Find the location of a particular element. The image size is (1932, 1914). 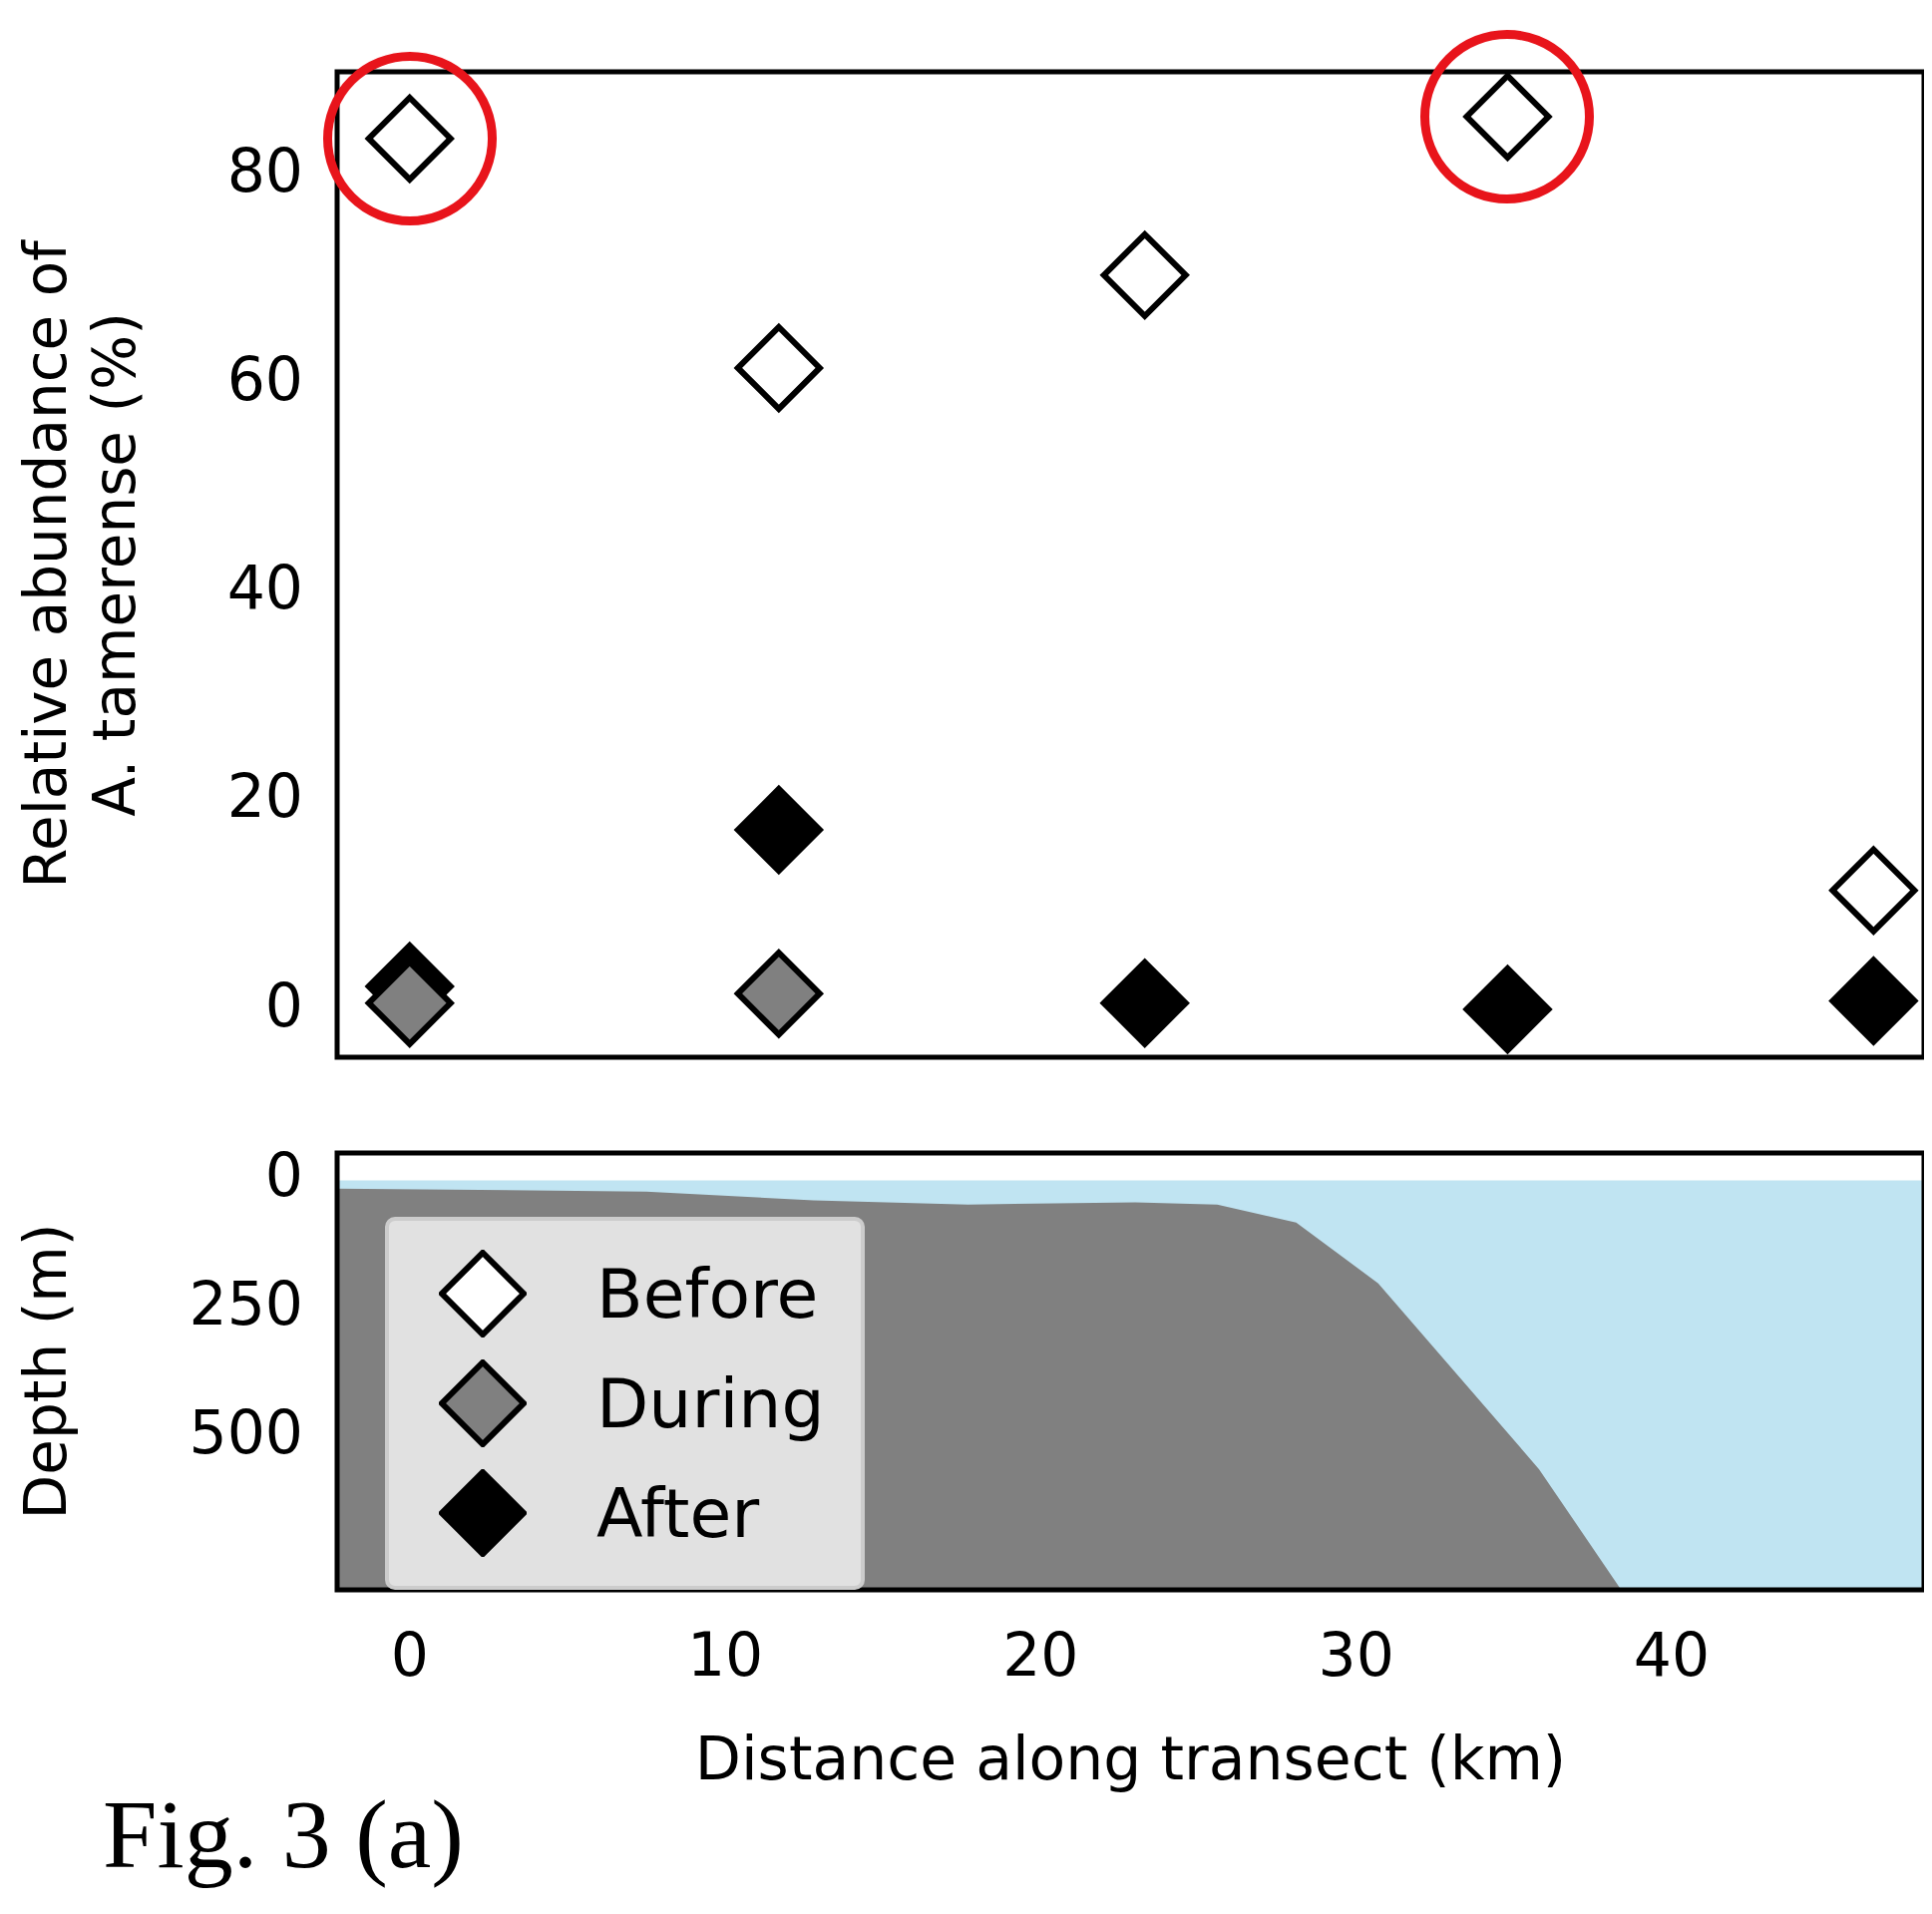

legend-label: Before is located at coordinates (708, 1294).